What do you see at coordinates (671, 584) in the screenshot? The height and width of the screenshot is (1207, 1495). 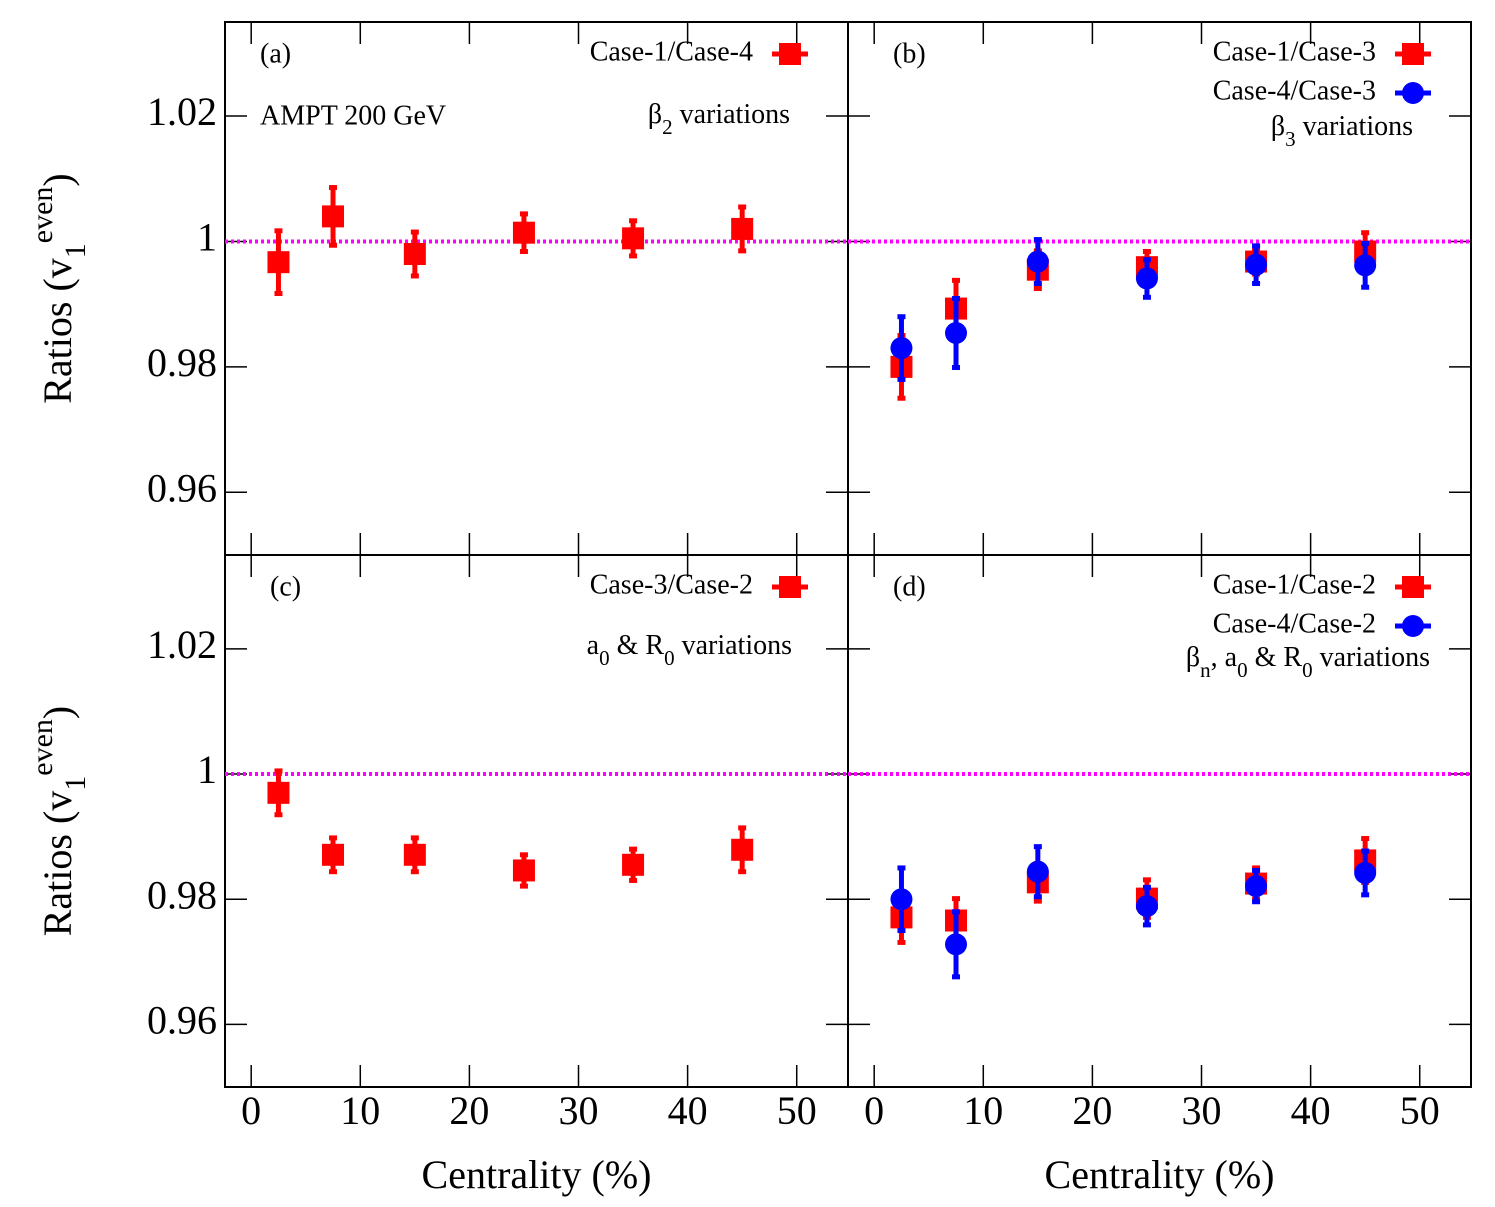 I see `legend-label: Case-3/Case-2` at bounding box center [671, 584].